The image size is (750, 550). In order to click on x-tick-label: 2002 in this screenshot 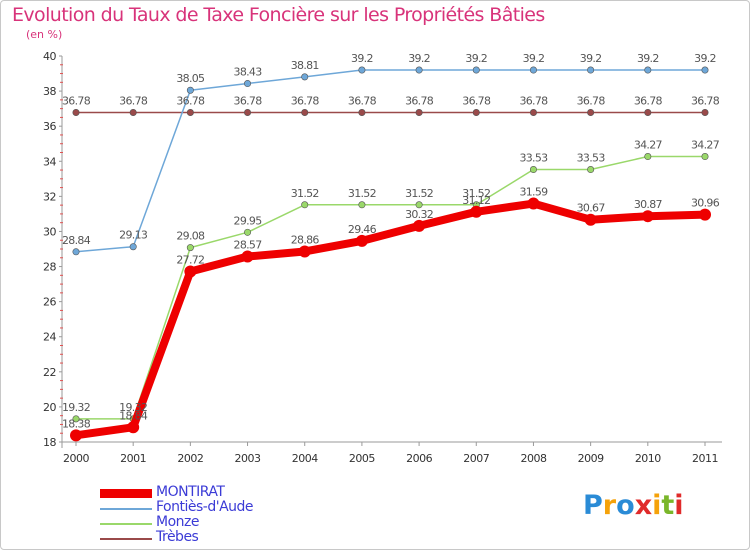, I will do `click(190, 458)`.